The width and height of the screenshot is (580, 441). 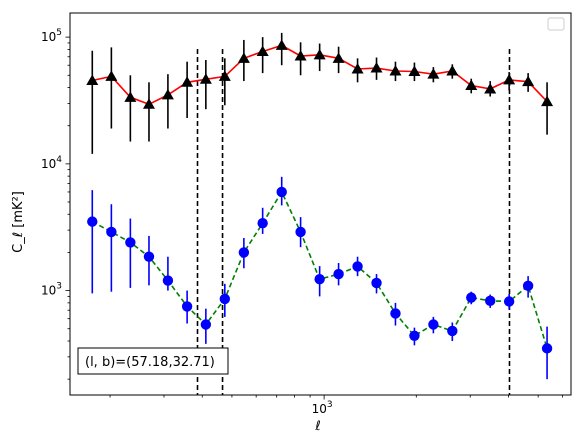 What do you see at coordinates (150, 362) in the screenshot?
I see `annotation-text: (l, b)=(57.18,32.71)` at bounding box center [150, 362].